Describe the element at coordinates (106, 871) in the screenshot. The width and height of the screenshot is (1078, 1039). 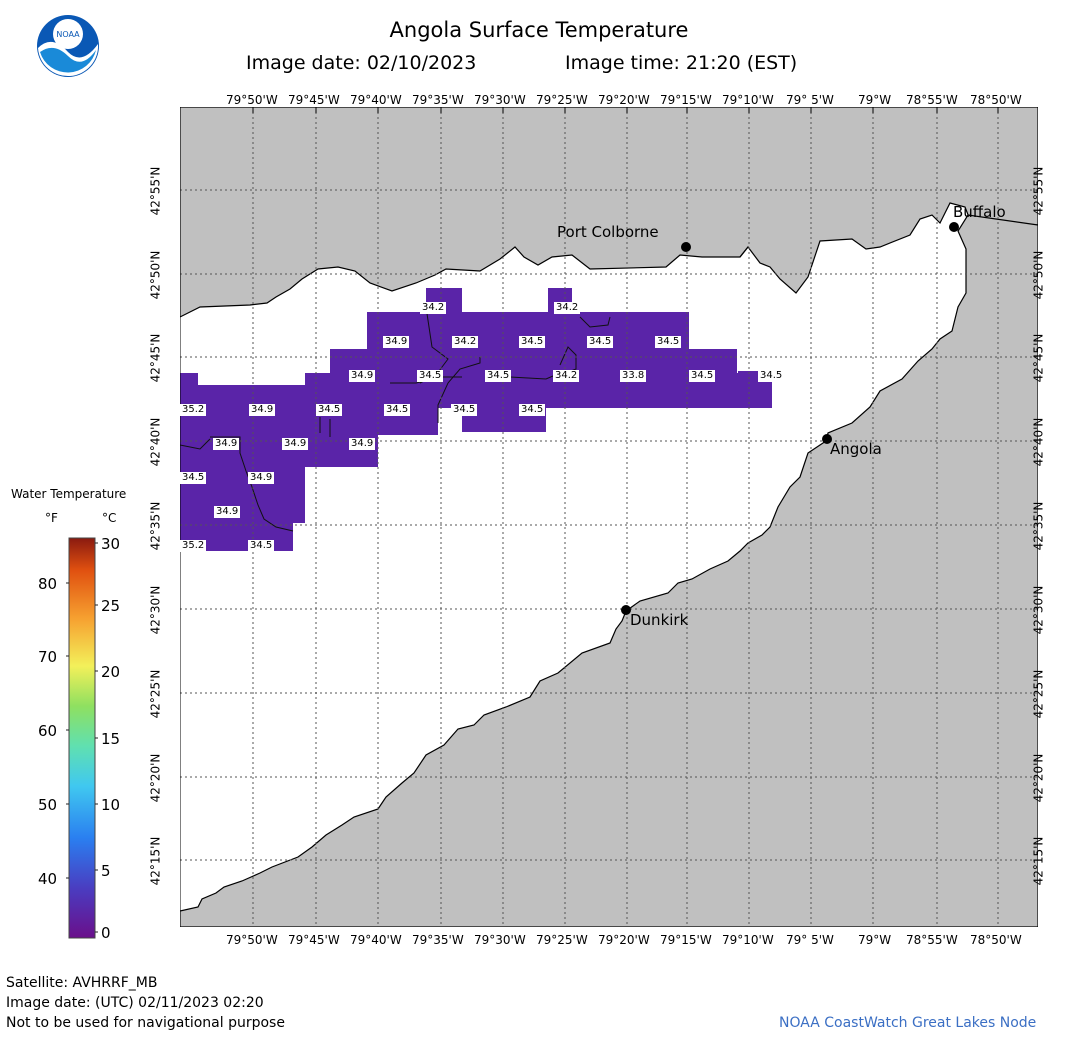
I see `legend-c-tick: 5` at that location.